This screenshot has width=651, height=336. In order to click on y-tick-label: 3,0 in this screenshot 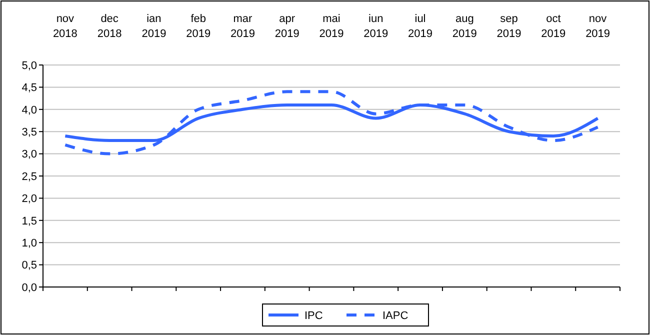, I will do `click(29, 154)`.